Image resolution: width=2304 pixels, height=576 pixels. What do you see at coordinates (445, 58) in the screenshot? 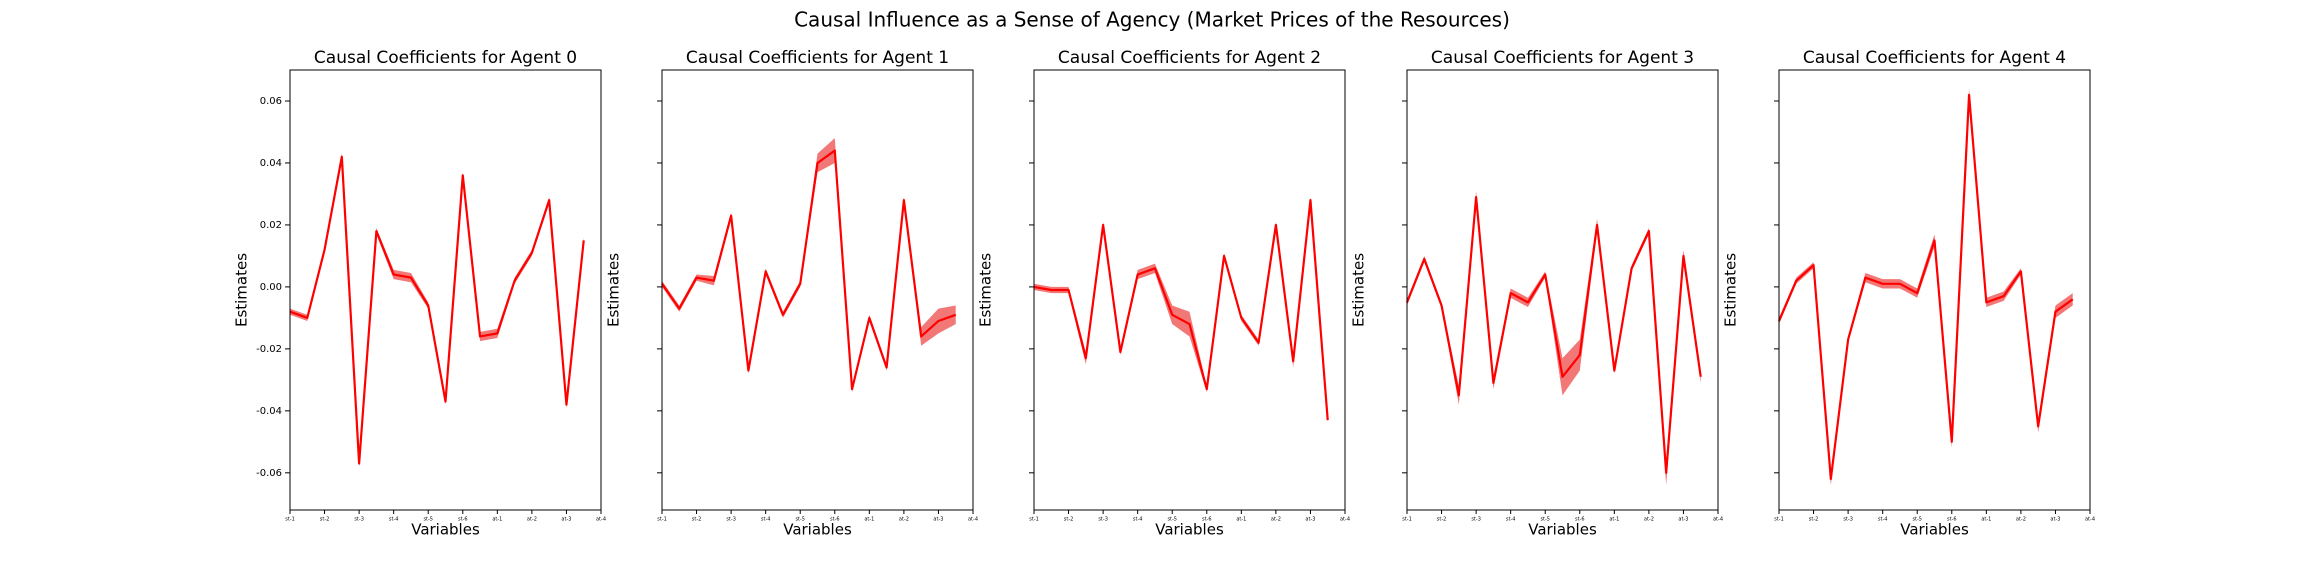
I see `subplot-title: Causal Coefficients for Agent 0` at bounding box center [445, 58].